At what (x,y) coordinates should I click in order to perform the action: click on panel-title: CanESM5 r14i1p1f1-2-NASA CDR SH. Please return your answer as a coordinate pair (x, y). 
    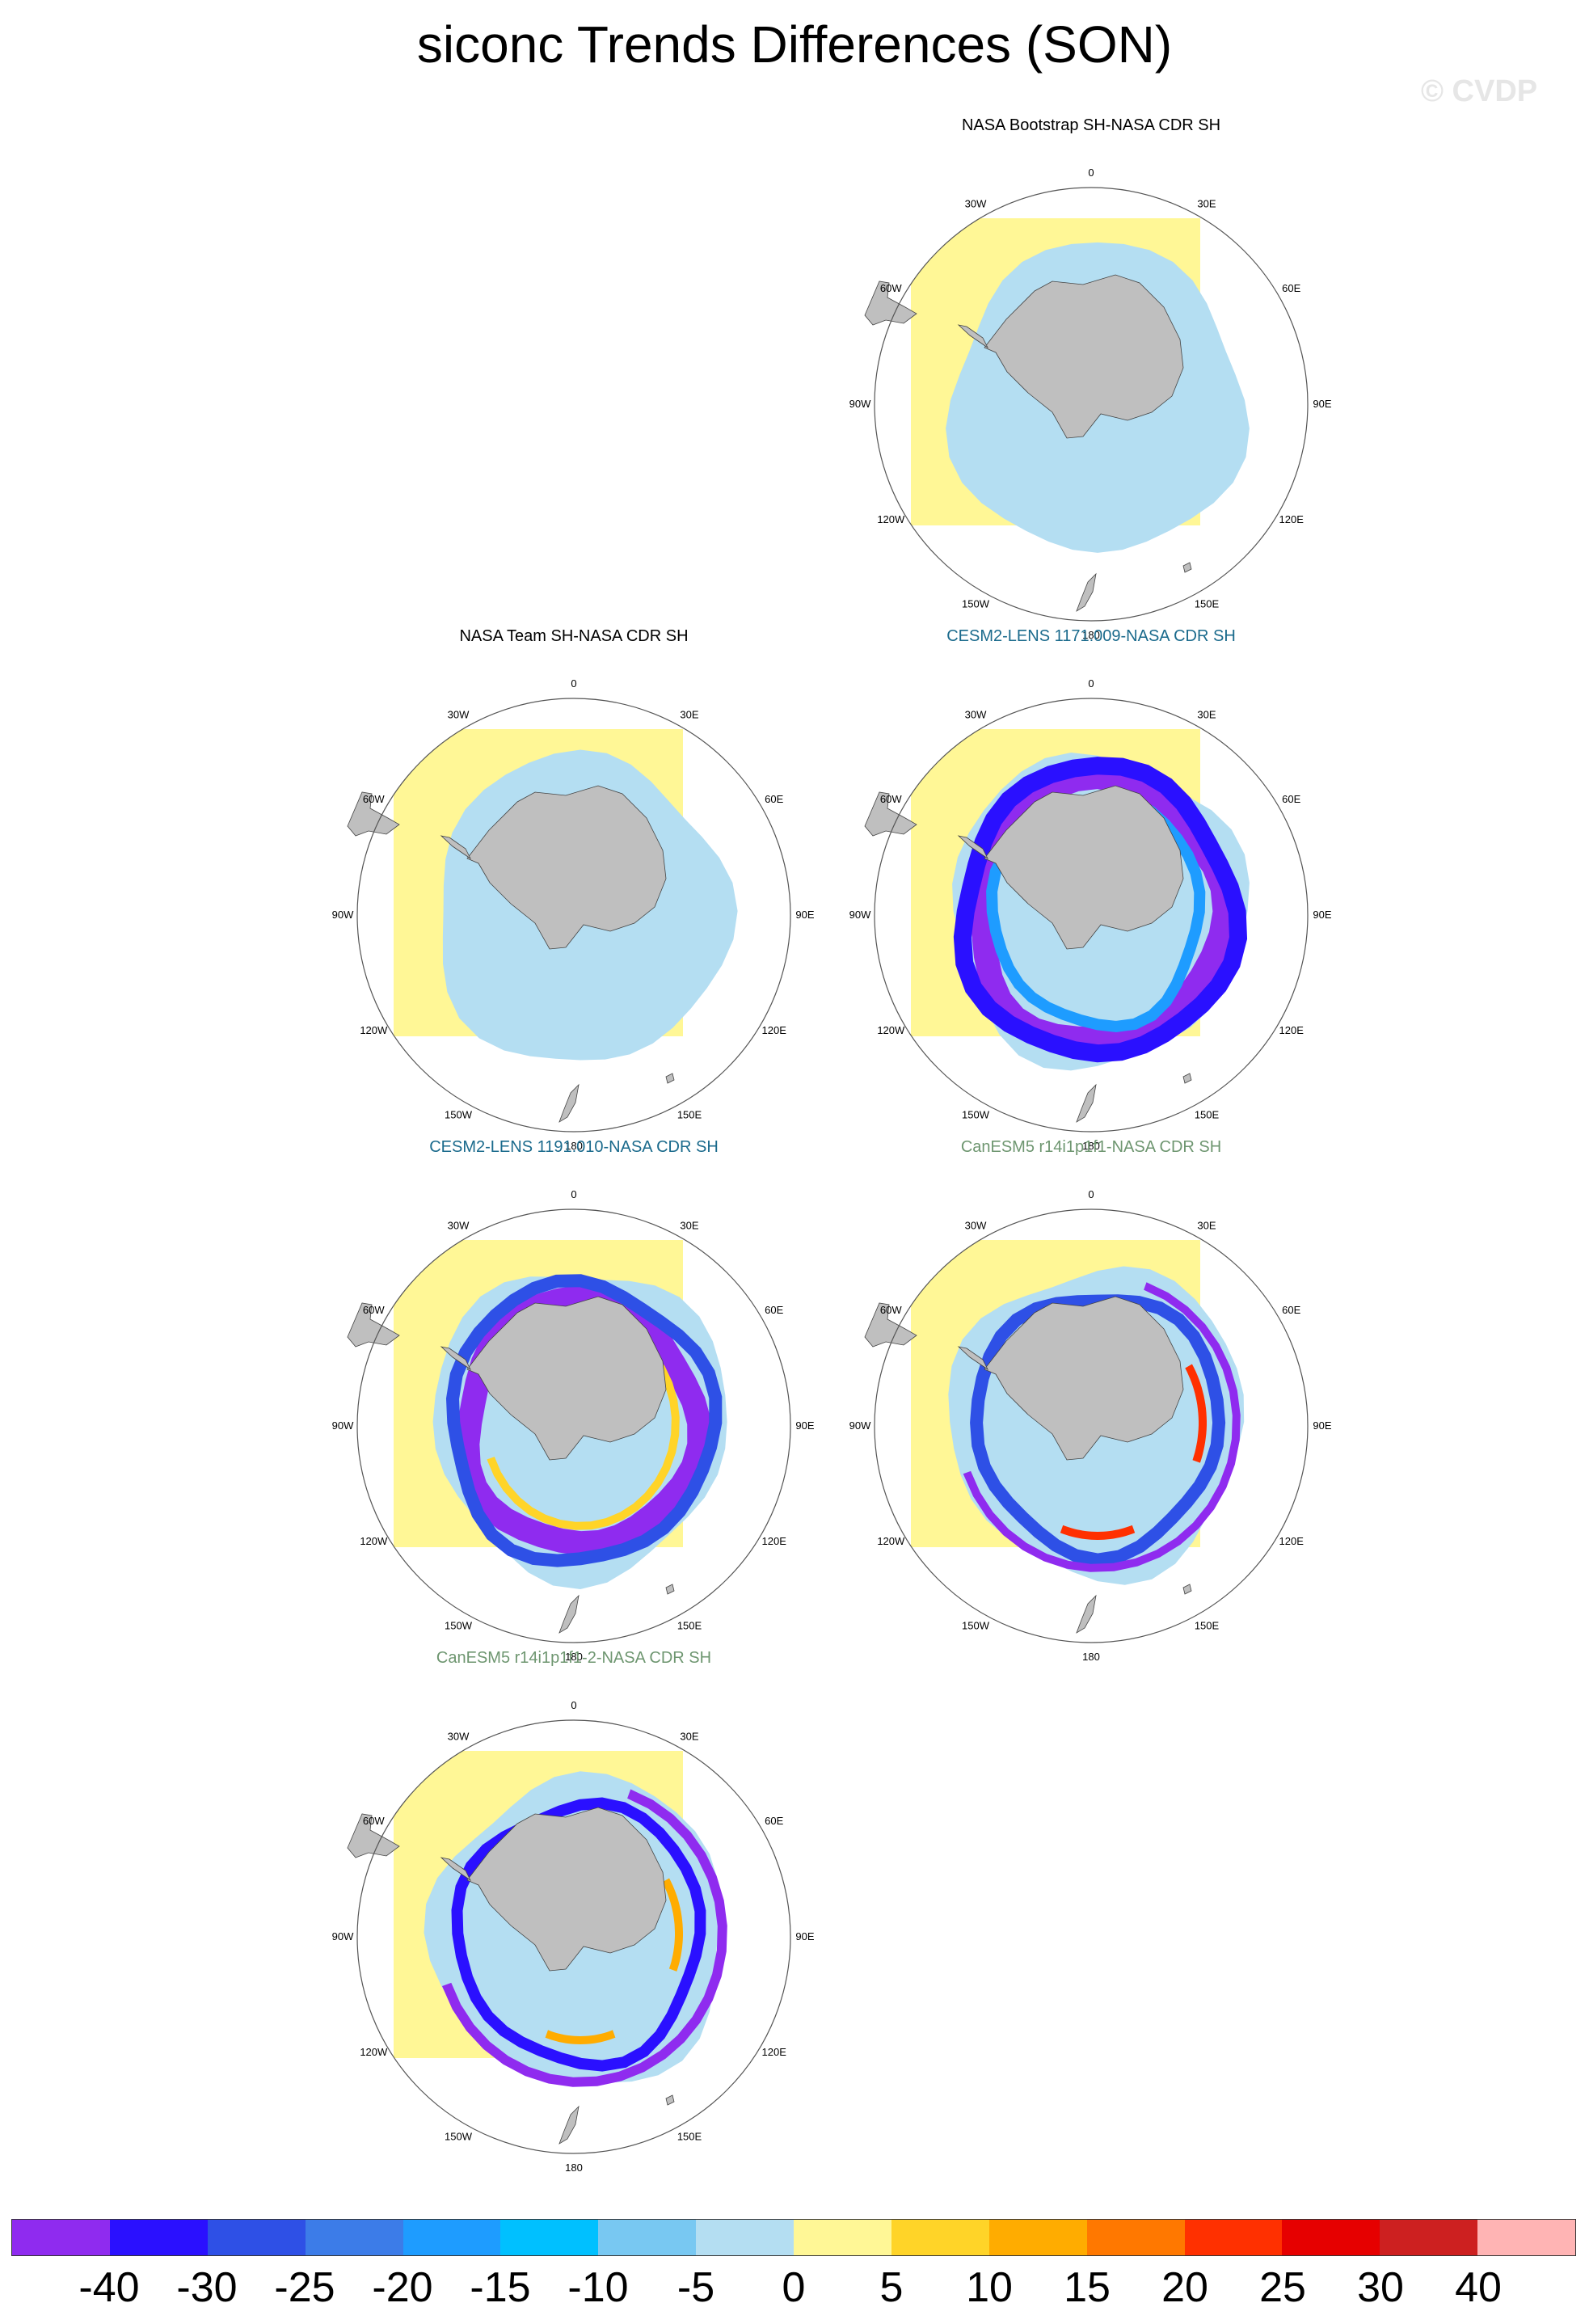
    Looking at the image, I should click on (574, 1658).